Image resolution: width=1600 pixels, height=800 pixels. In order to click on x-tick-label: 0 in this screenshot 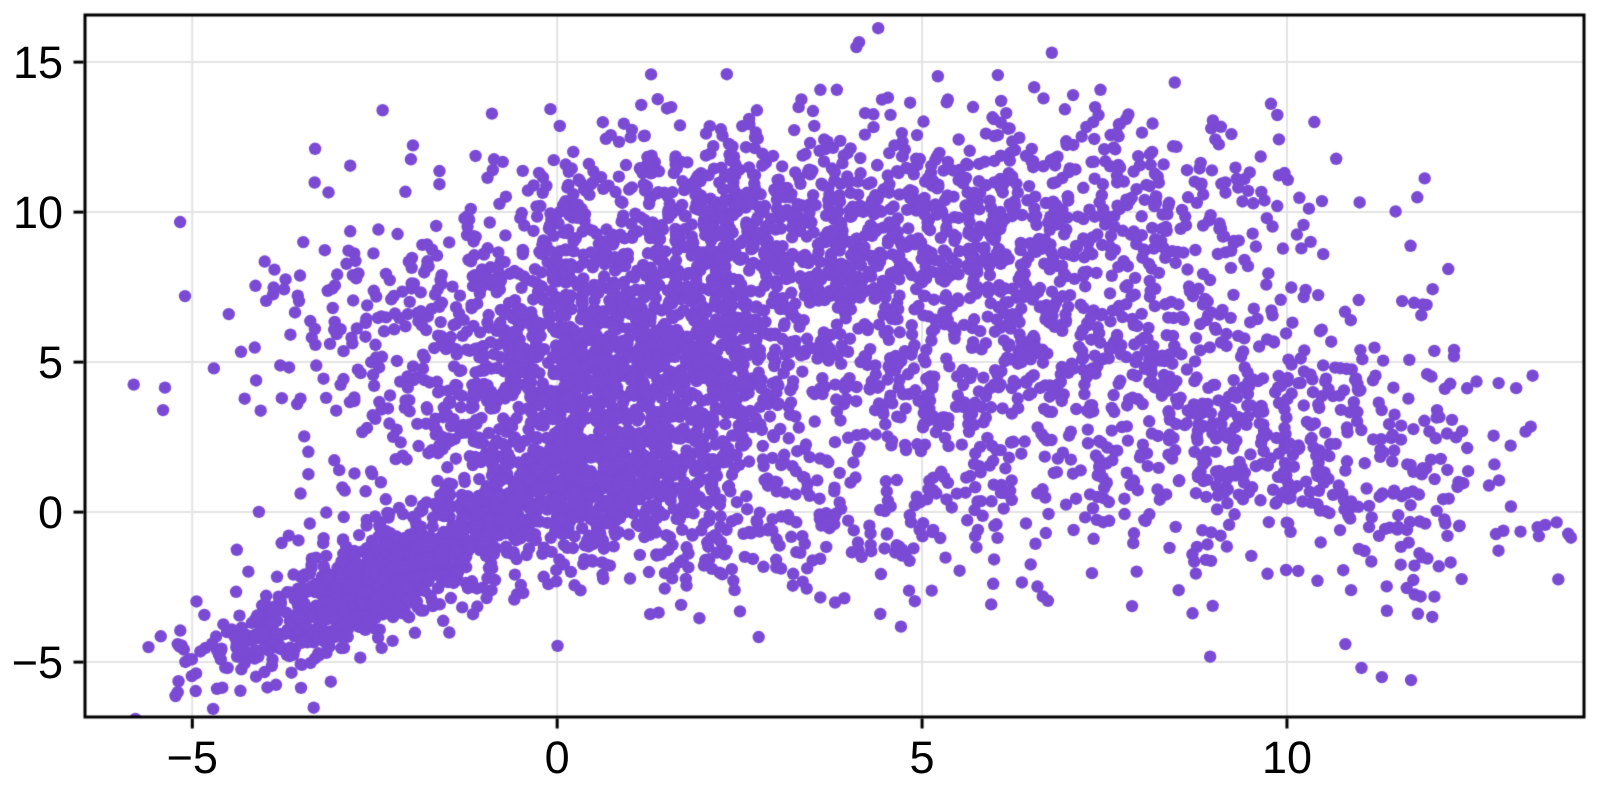, I will do `click(557, 757)`.